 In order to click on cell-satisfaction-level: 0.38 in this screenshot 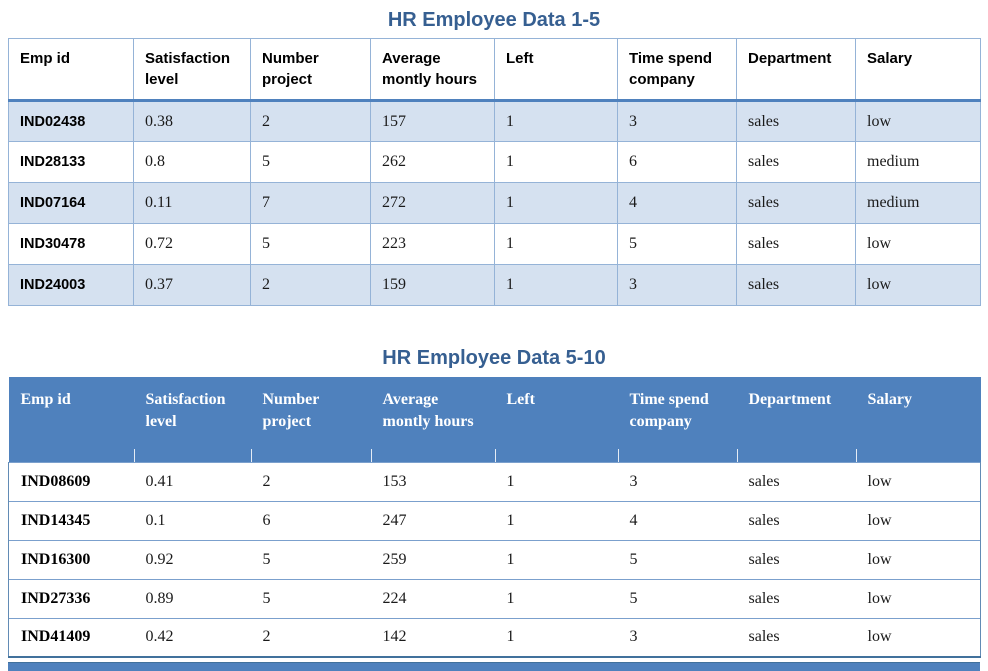, I will do `click(192, 121)`.